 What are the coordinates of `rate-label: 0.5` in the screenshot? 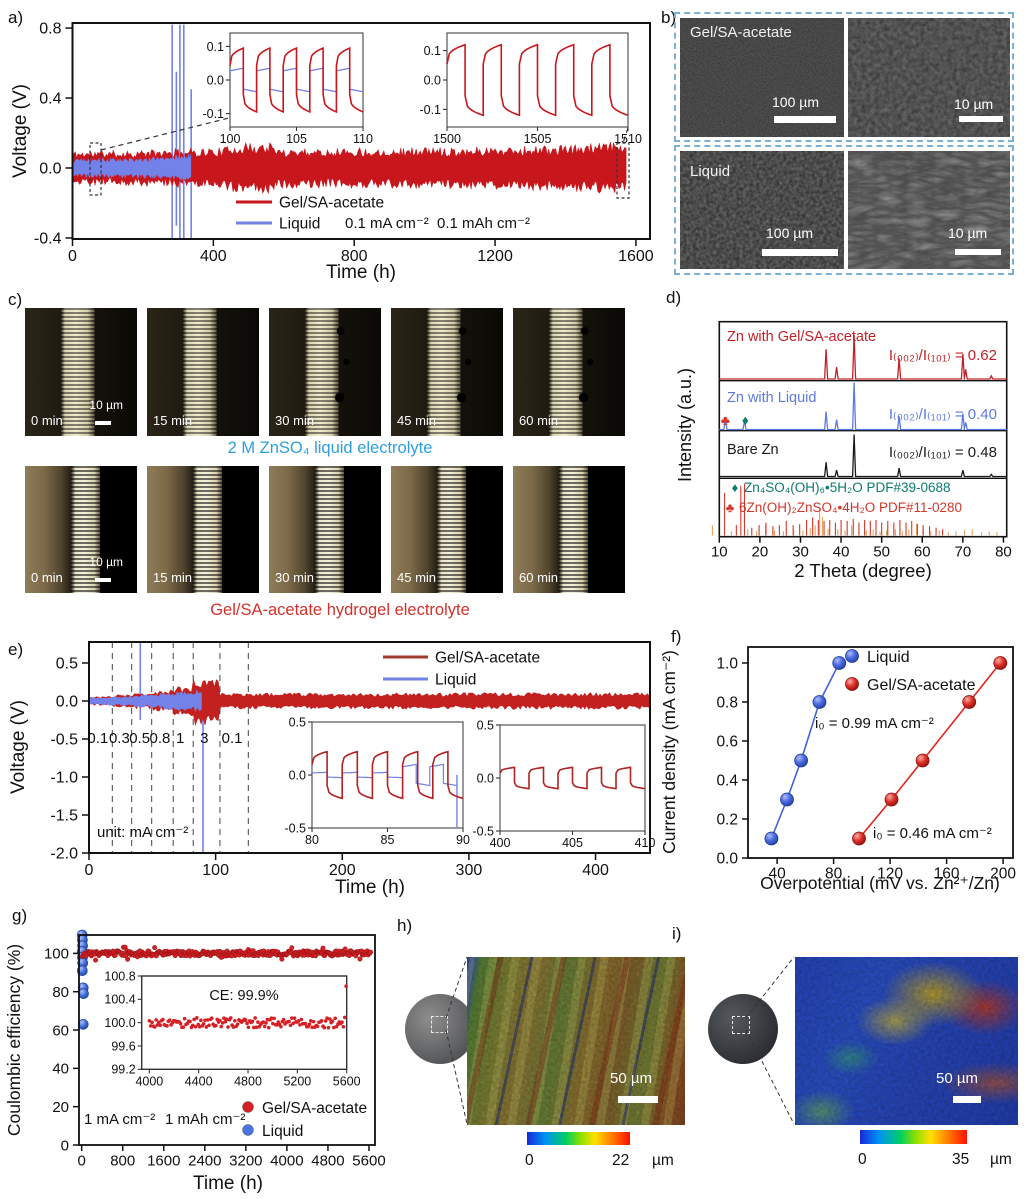 It's located at (139, 738).